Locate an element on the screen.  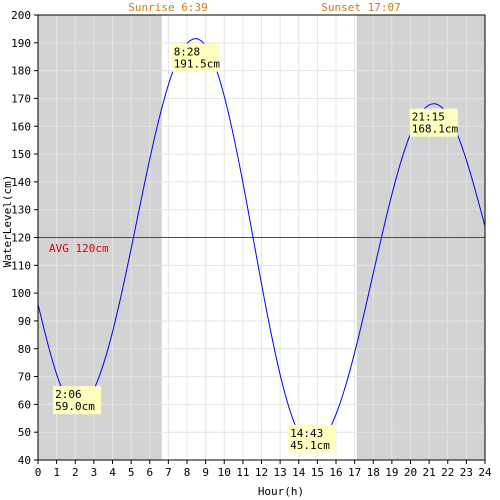
sunset-label: Sunset 17:07 is located at coordinates (360, 7).